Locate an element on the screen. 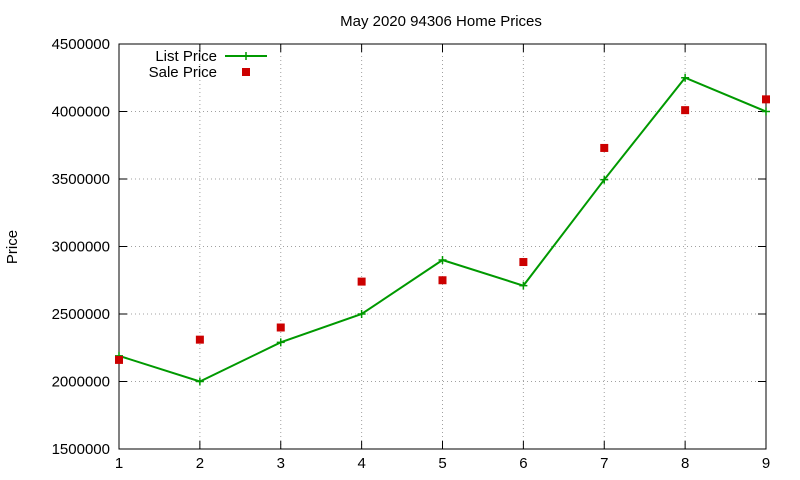 The width and height of the screenshot is (800, 480). y-tick-label: 2500000 is located at coordinates (81, 314).